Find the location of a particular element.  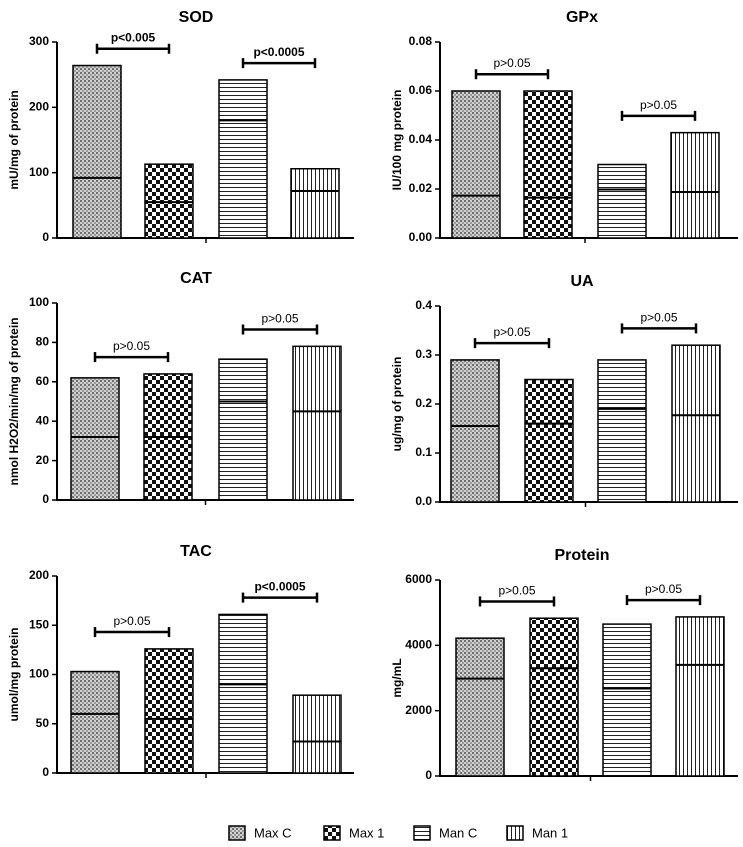

legend-label: Man 1 is located at coordinates (550, 832).